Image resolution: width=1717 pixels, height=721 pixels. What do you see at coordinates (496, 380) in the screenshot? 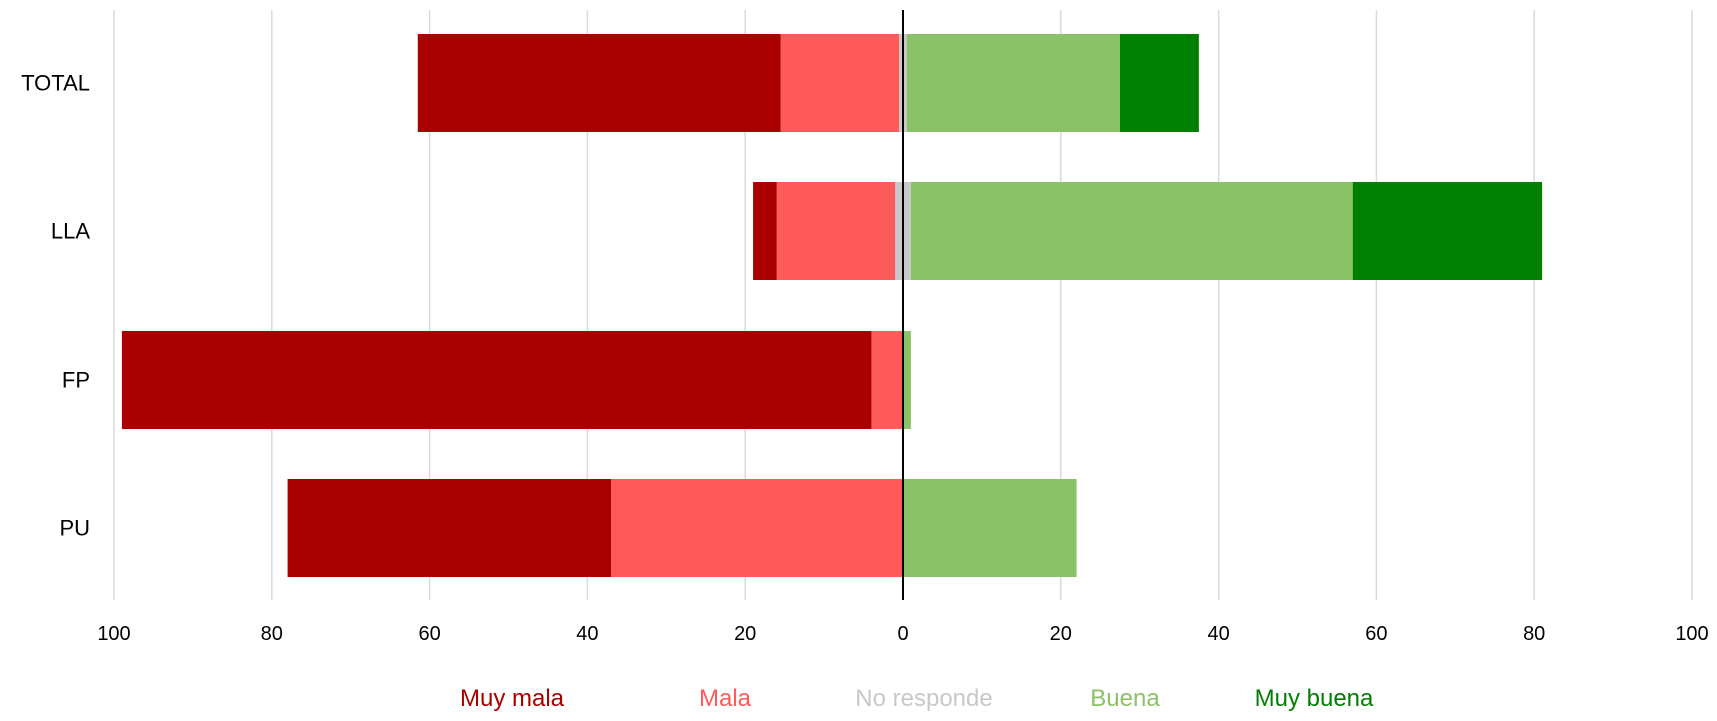
I see `bar-muy-mala-fp` at bounding box center [496, 380].